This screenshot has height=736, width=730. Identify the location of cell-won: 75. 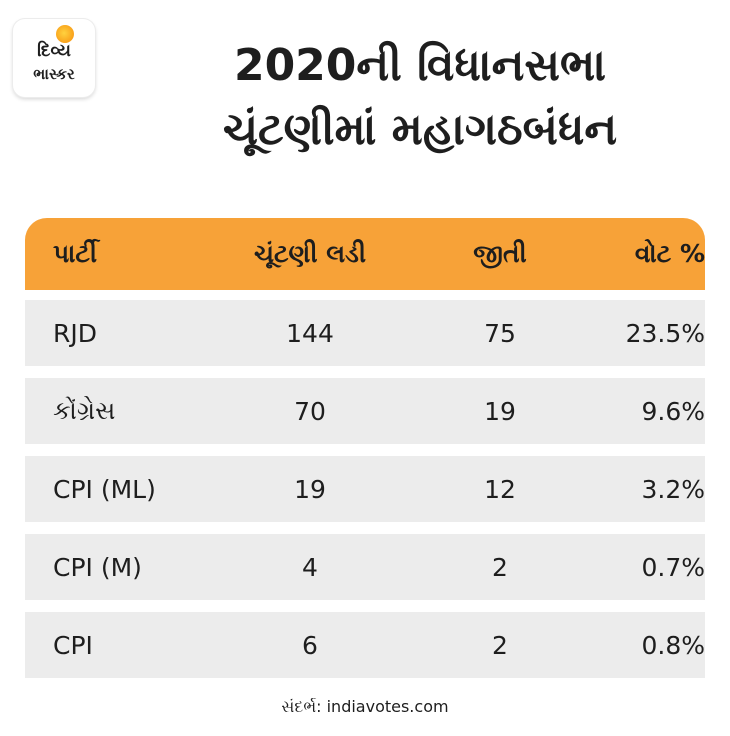
(500, 333).